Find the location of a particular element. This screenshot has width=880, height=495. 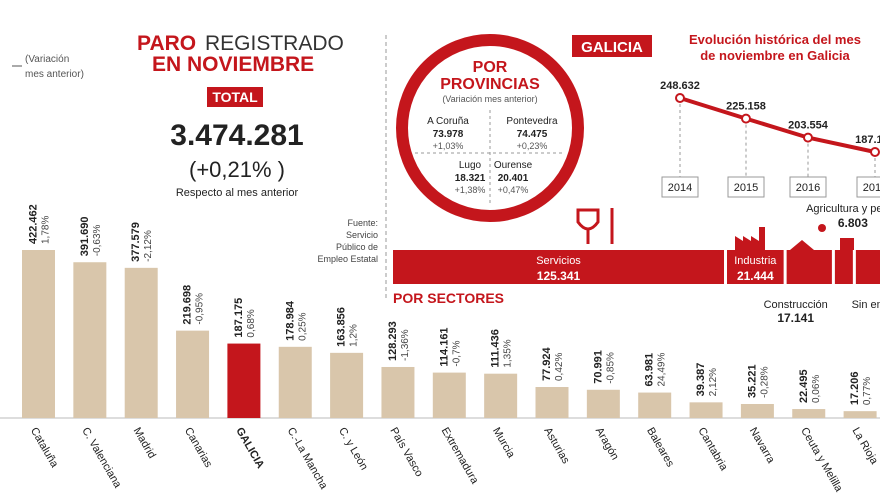

bar-variation-label: -0,85% is located at coordinates (610, 368).